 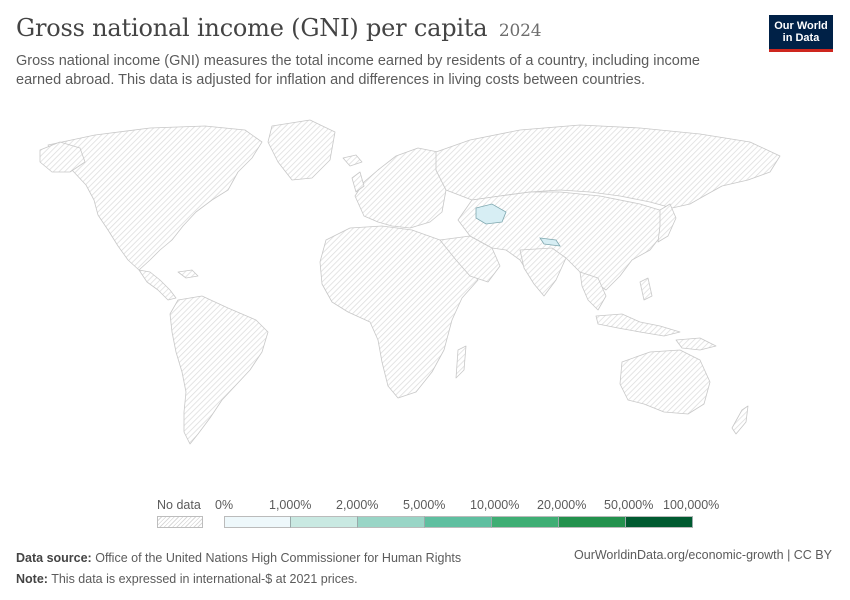 I want to click on region-nepal, so click(x=550, y=242).